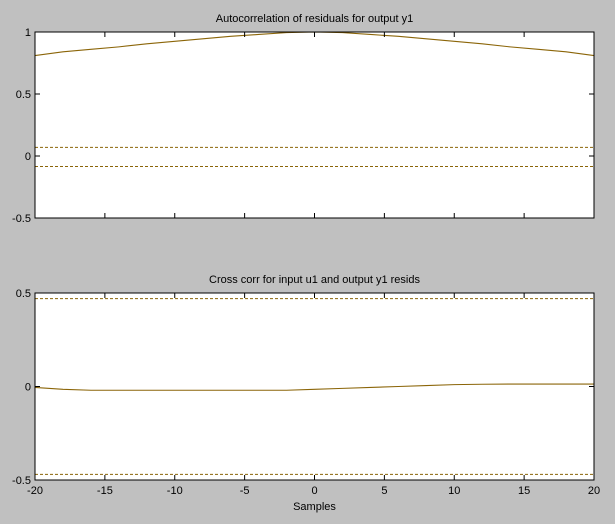 This screenshot has width=615, height=524. Describe the element at coordinates (245, 491) in the screenshot. I see `x-tick-label: -5` at that location.